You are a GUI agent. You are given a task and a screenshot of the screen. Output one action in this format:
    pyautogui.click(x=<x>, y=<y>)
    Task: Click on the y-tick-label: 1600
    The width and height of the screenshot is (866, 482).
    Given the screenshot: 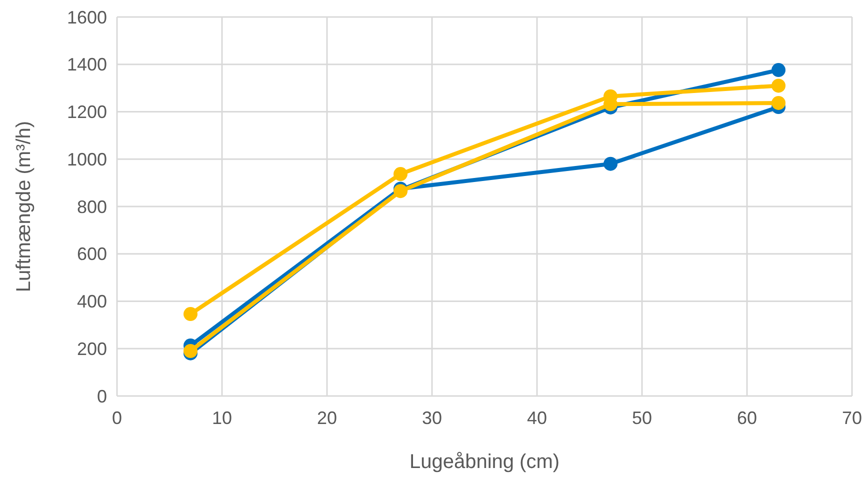 What is the action you would take?
    pyautogui.click(x=86, y=17)
    